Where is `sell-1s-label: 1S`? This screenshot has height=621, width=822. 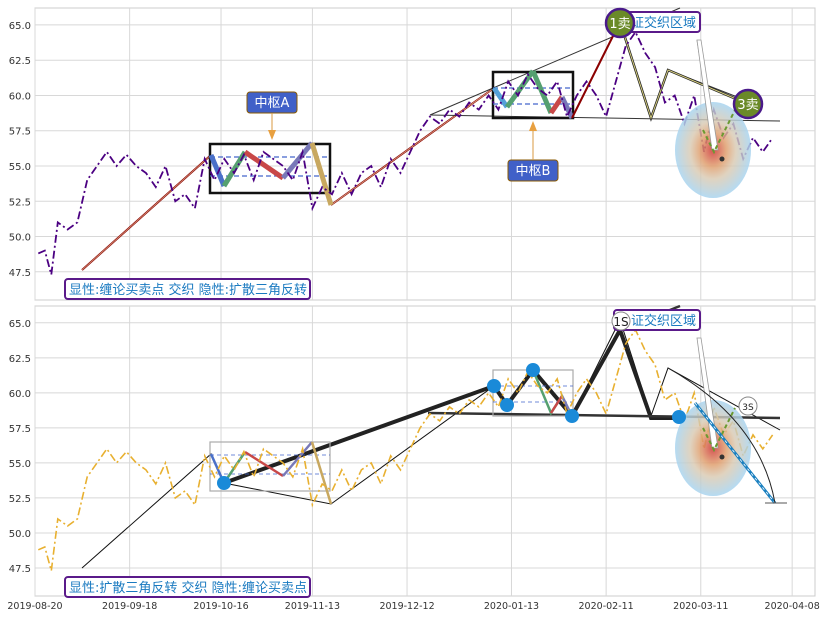 sell-1s-label: 1S is located at coordinates (620, 322).